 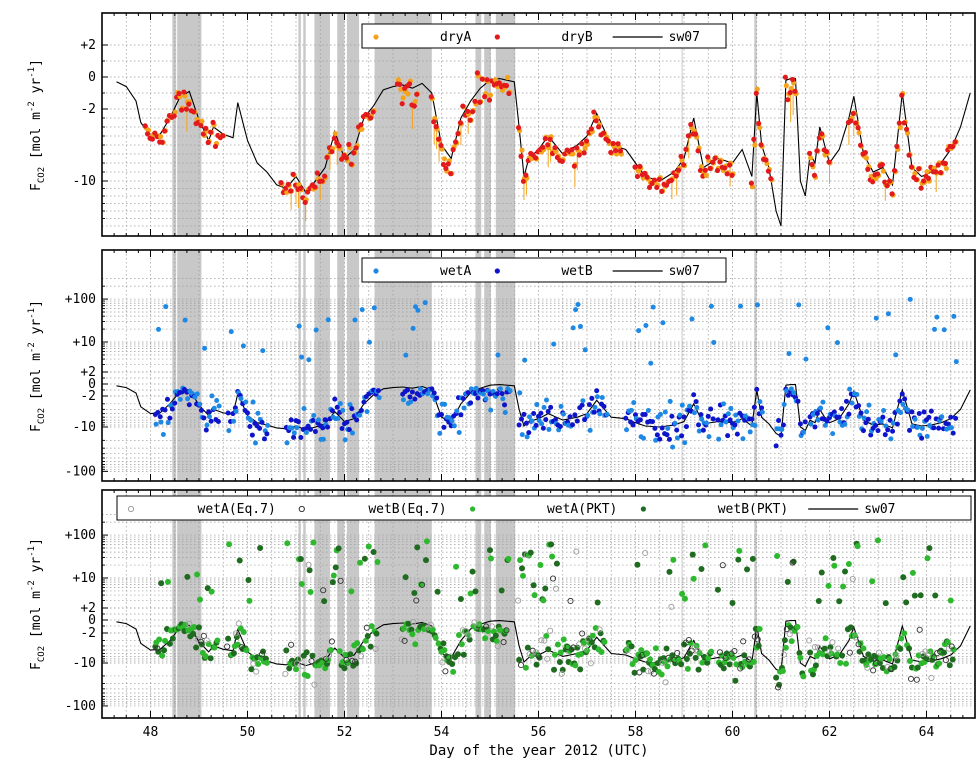 I want to click on y-tick-label: -100, so click(x=80, y=706).